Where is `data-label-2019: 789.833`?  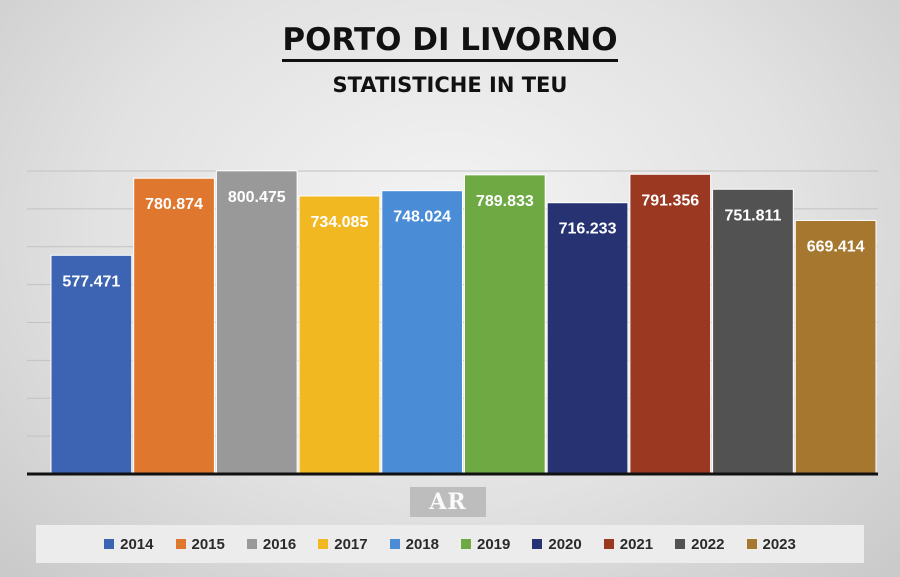 data-label-2019: 789.833 is located at coordinates (505, 201).